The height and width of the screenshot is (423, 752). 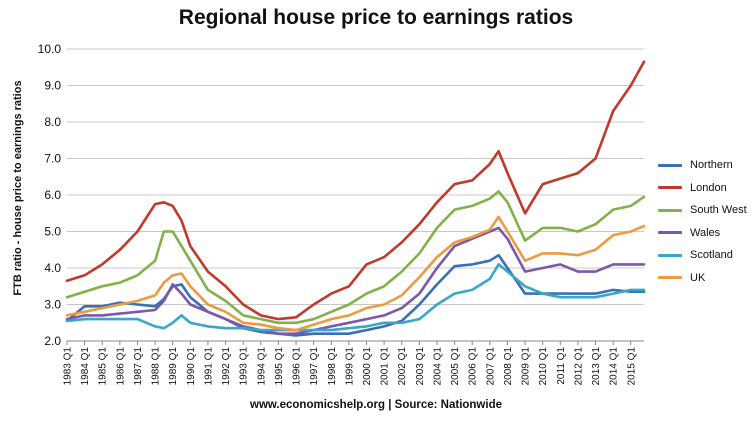 What do you see at coordinates (279, 366) in the screenshot?
I see `x-tick-label: 1995 Q1` at bounding box center [279, 366].